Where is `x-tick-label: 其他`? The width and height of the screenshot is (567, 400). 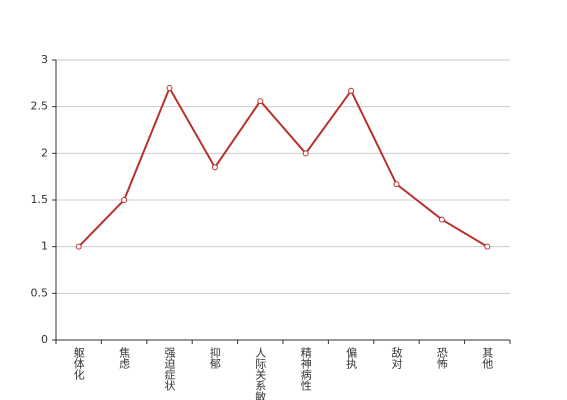 x-tick-label: 其他 is located at coordinates (487, 358).